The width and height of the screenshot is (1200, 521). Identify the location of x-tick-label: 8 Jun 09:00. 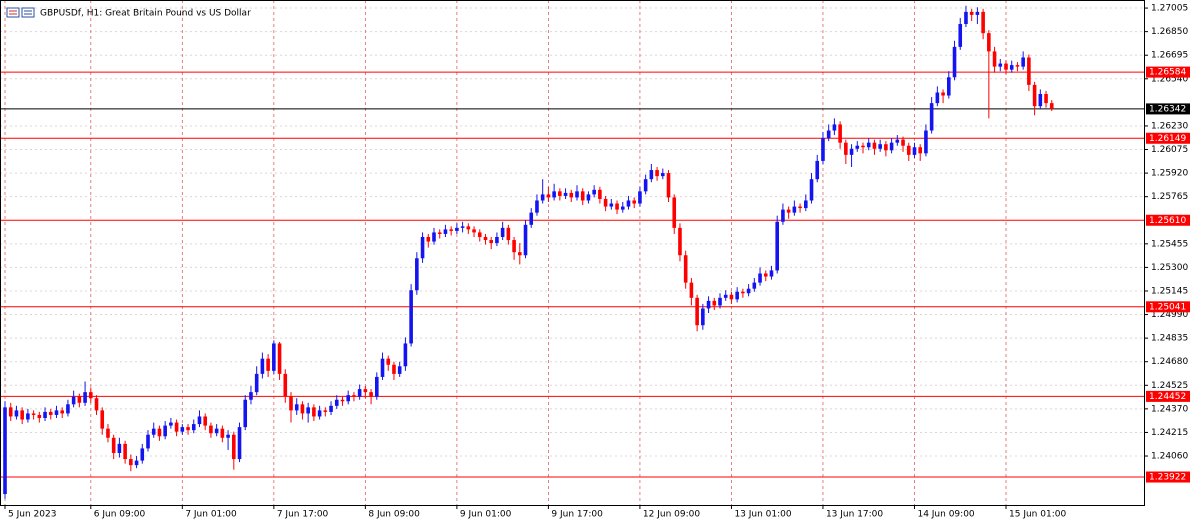
(394, 515).